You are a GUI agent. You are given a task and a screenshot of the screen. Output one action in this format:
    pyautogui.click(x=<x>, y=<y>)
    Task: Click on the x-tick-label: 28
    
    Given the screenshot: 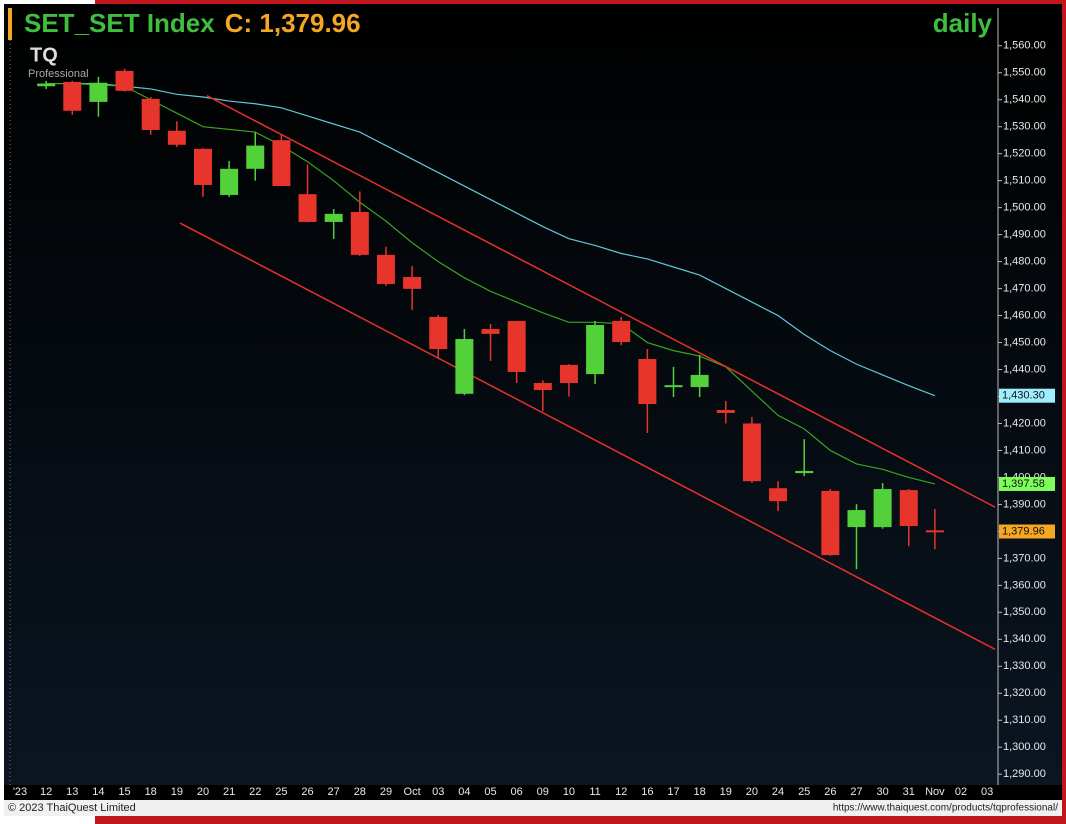 What is the action you would take?
    pyautogui.click(x=360, y=792)
    